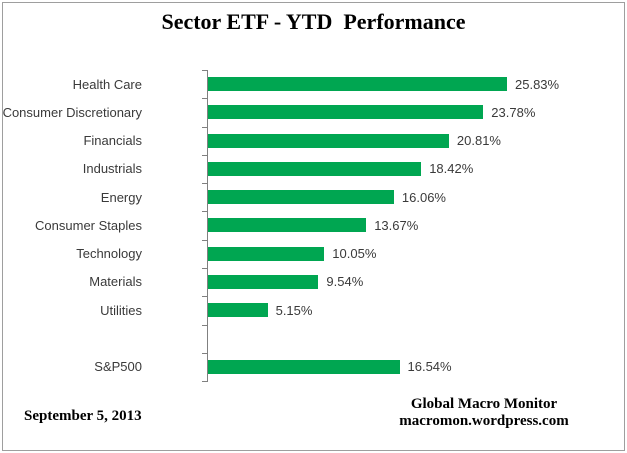  What do you see at coordinates (72, 112) in the screenshot?
I see `category-label: Consumer Discretionary` at bounding box center [72, 112].